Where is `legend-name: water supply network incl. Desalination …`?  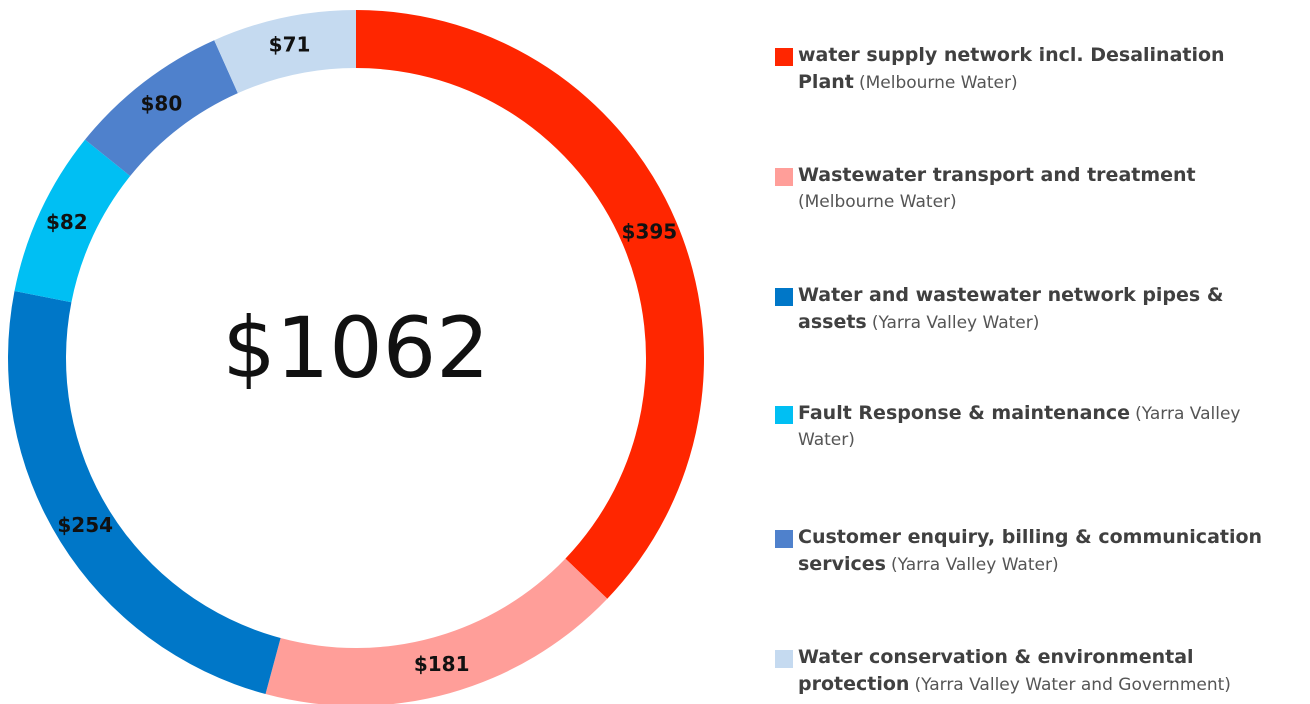
legend-name: water supply network incl. Desalination … is located at coordinates (1011, 68).